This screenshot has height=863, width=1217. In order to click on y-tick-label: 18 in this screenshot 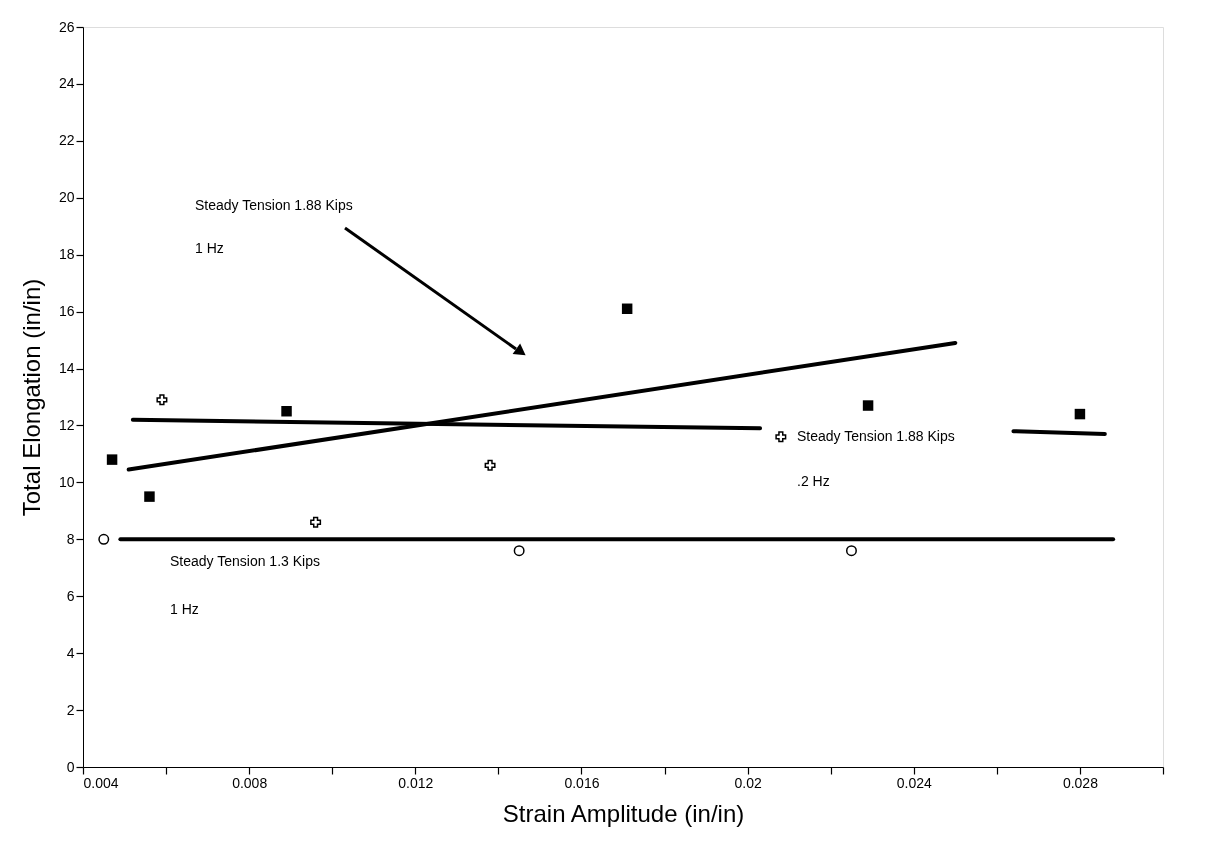, I will do `click(66, 254)`.